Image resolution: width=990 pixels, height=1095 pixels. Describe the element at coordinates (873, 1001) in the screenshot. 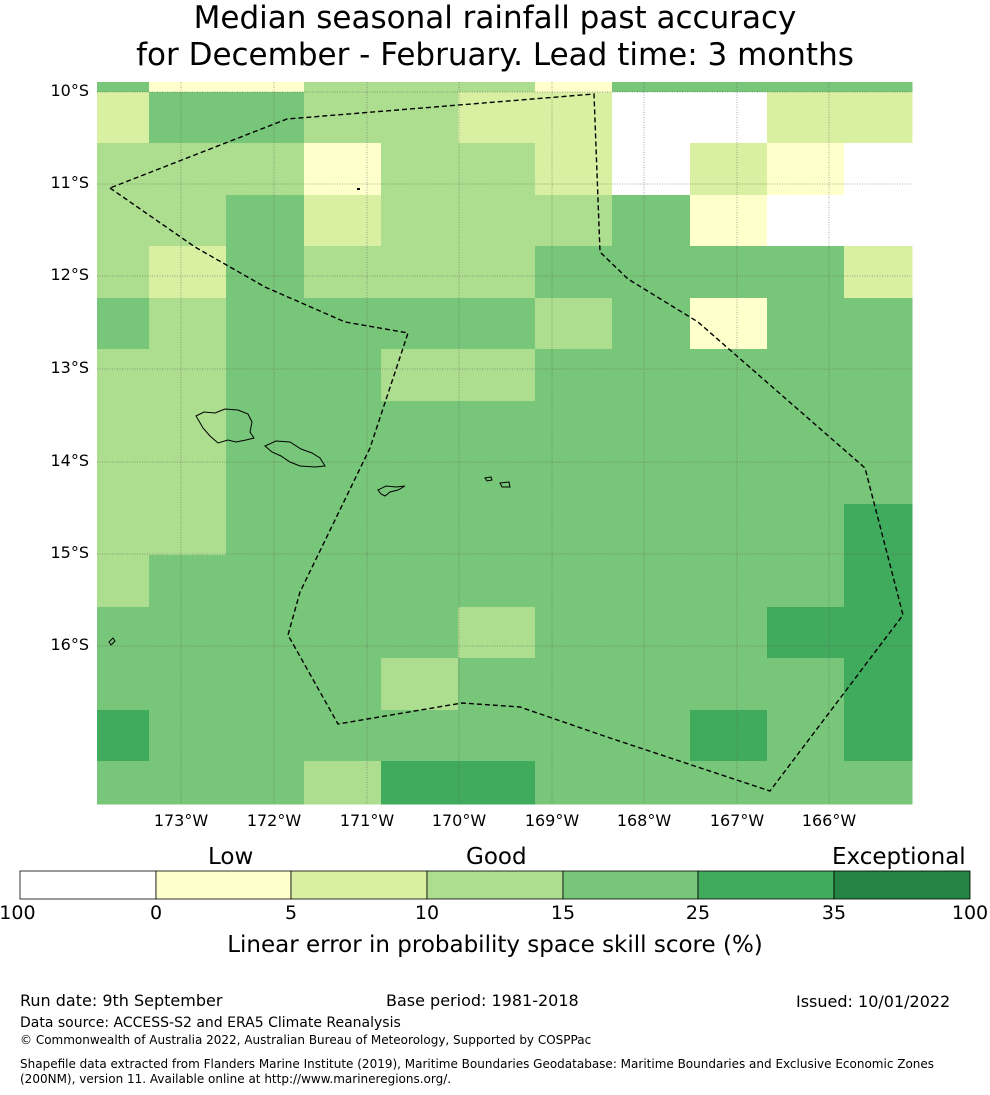

I see `issued-date: Issued: 10/01/2022` at that location.